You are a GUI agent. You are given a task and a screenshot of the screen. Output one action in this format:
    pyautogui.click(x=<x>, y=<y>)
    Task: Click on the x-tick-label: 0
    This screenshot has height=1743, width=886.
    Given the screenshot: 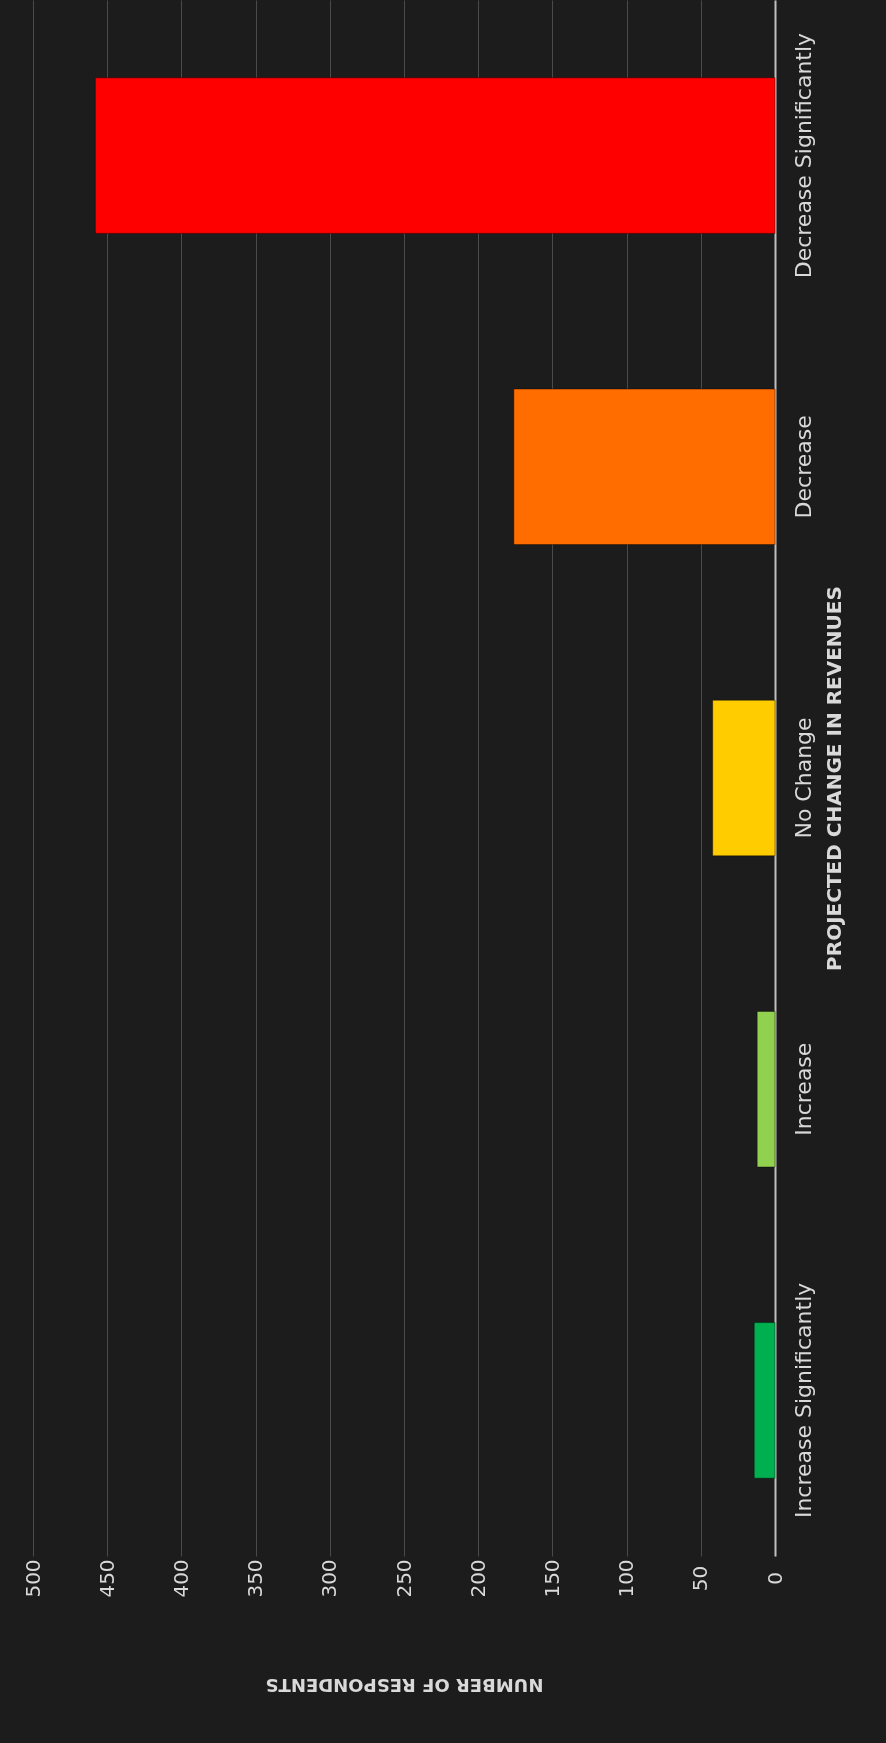 What is the action you would take?
    pyautogui.click(x=774, y=1578)
    